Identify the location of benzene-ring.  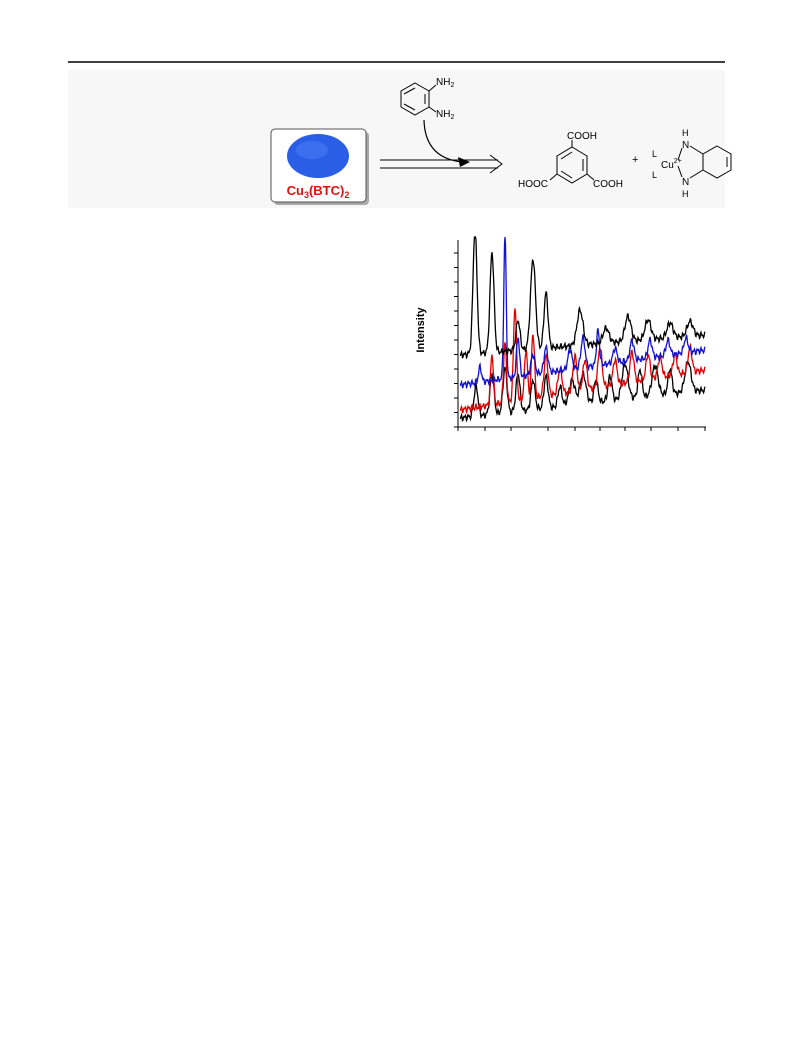
(572, 165).